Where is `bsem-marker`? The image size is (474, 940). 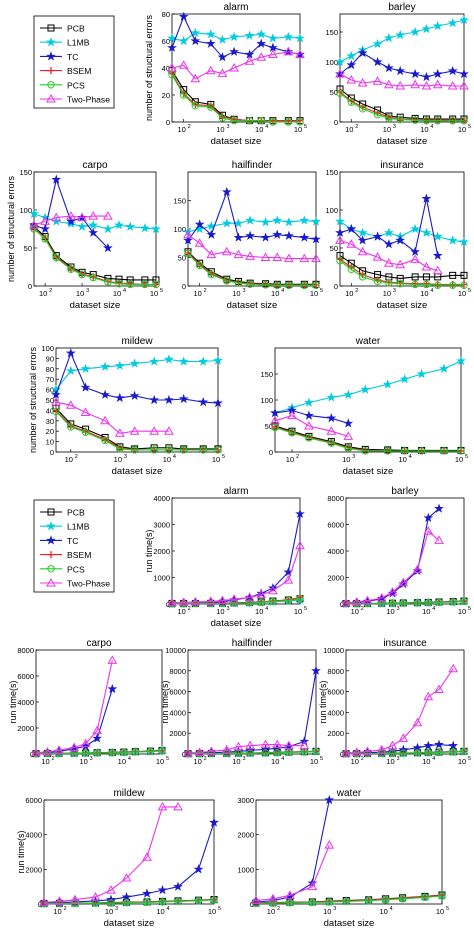
bsem-marker is located at coordinates (378, 280).